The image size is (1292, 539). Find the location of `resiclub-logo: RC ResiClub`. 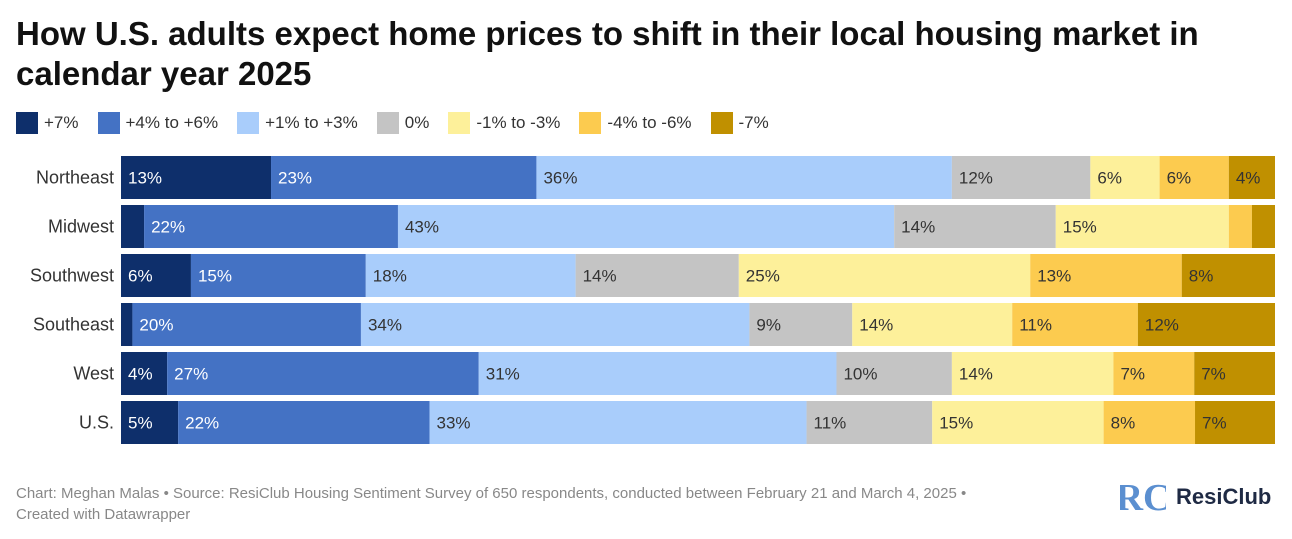

resiclub-logo: RC ResiClub is located at coordinates (1195, 497).